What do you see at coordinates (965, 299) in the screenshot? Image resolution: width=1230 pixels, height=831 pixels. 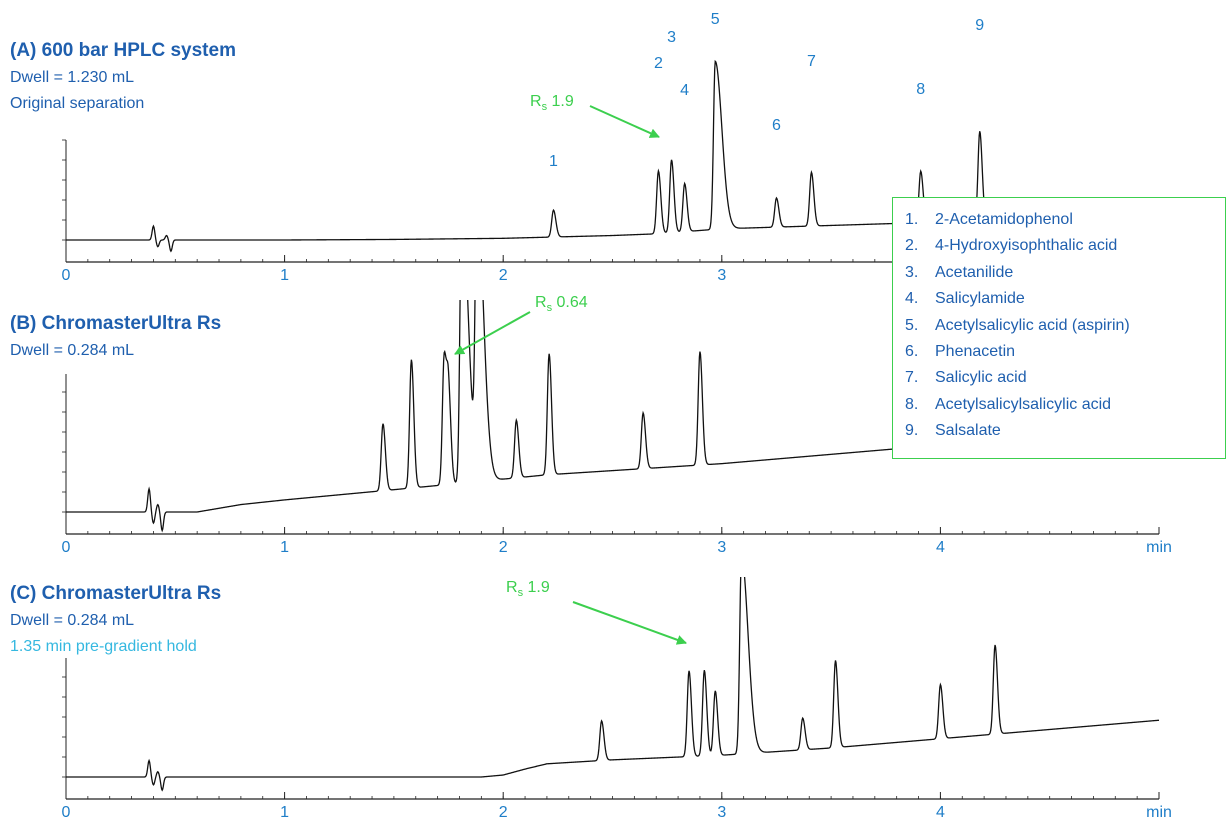 I see `legend-item: 4. Salicylamide` at bounding box center [965, 299].